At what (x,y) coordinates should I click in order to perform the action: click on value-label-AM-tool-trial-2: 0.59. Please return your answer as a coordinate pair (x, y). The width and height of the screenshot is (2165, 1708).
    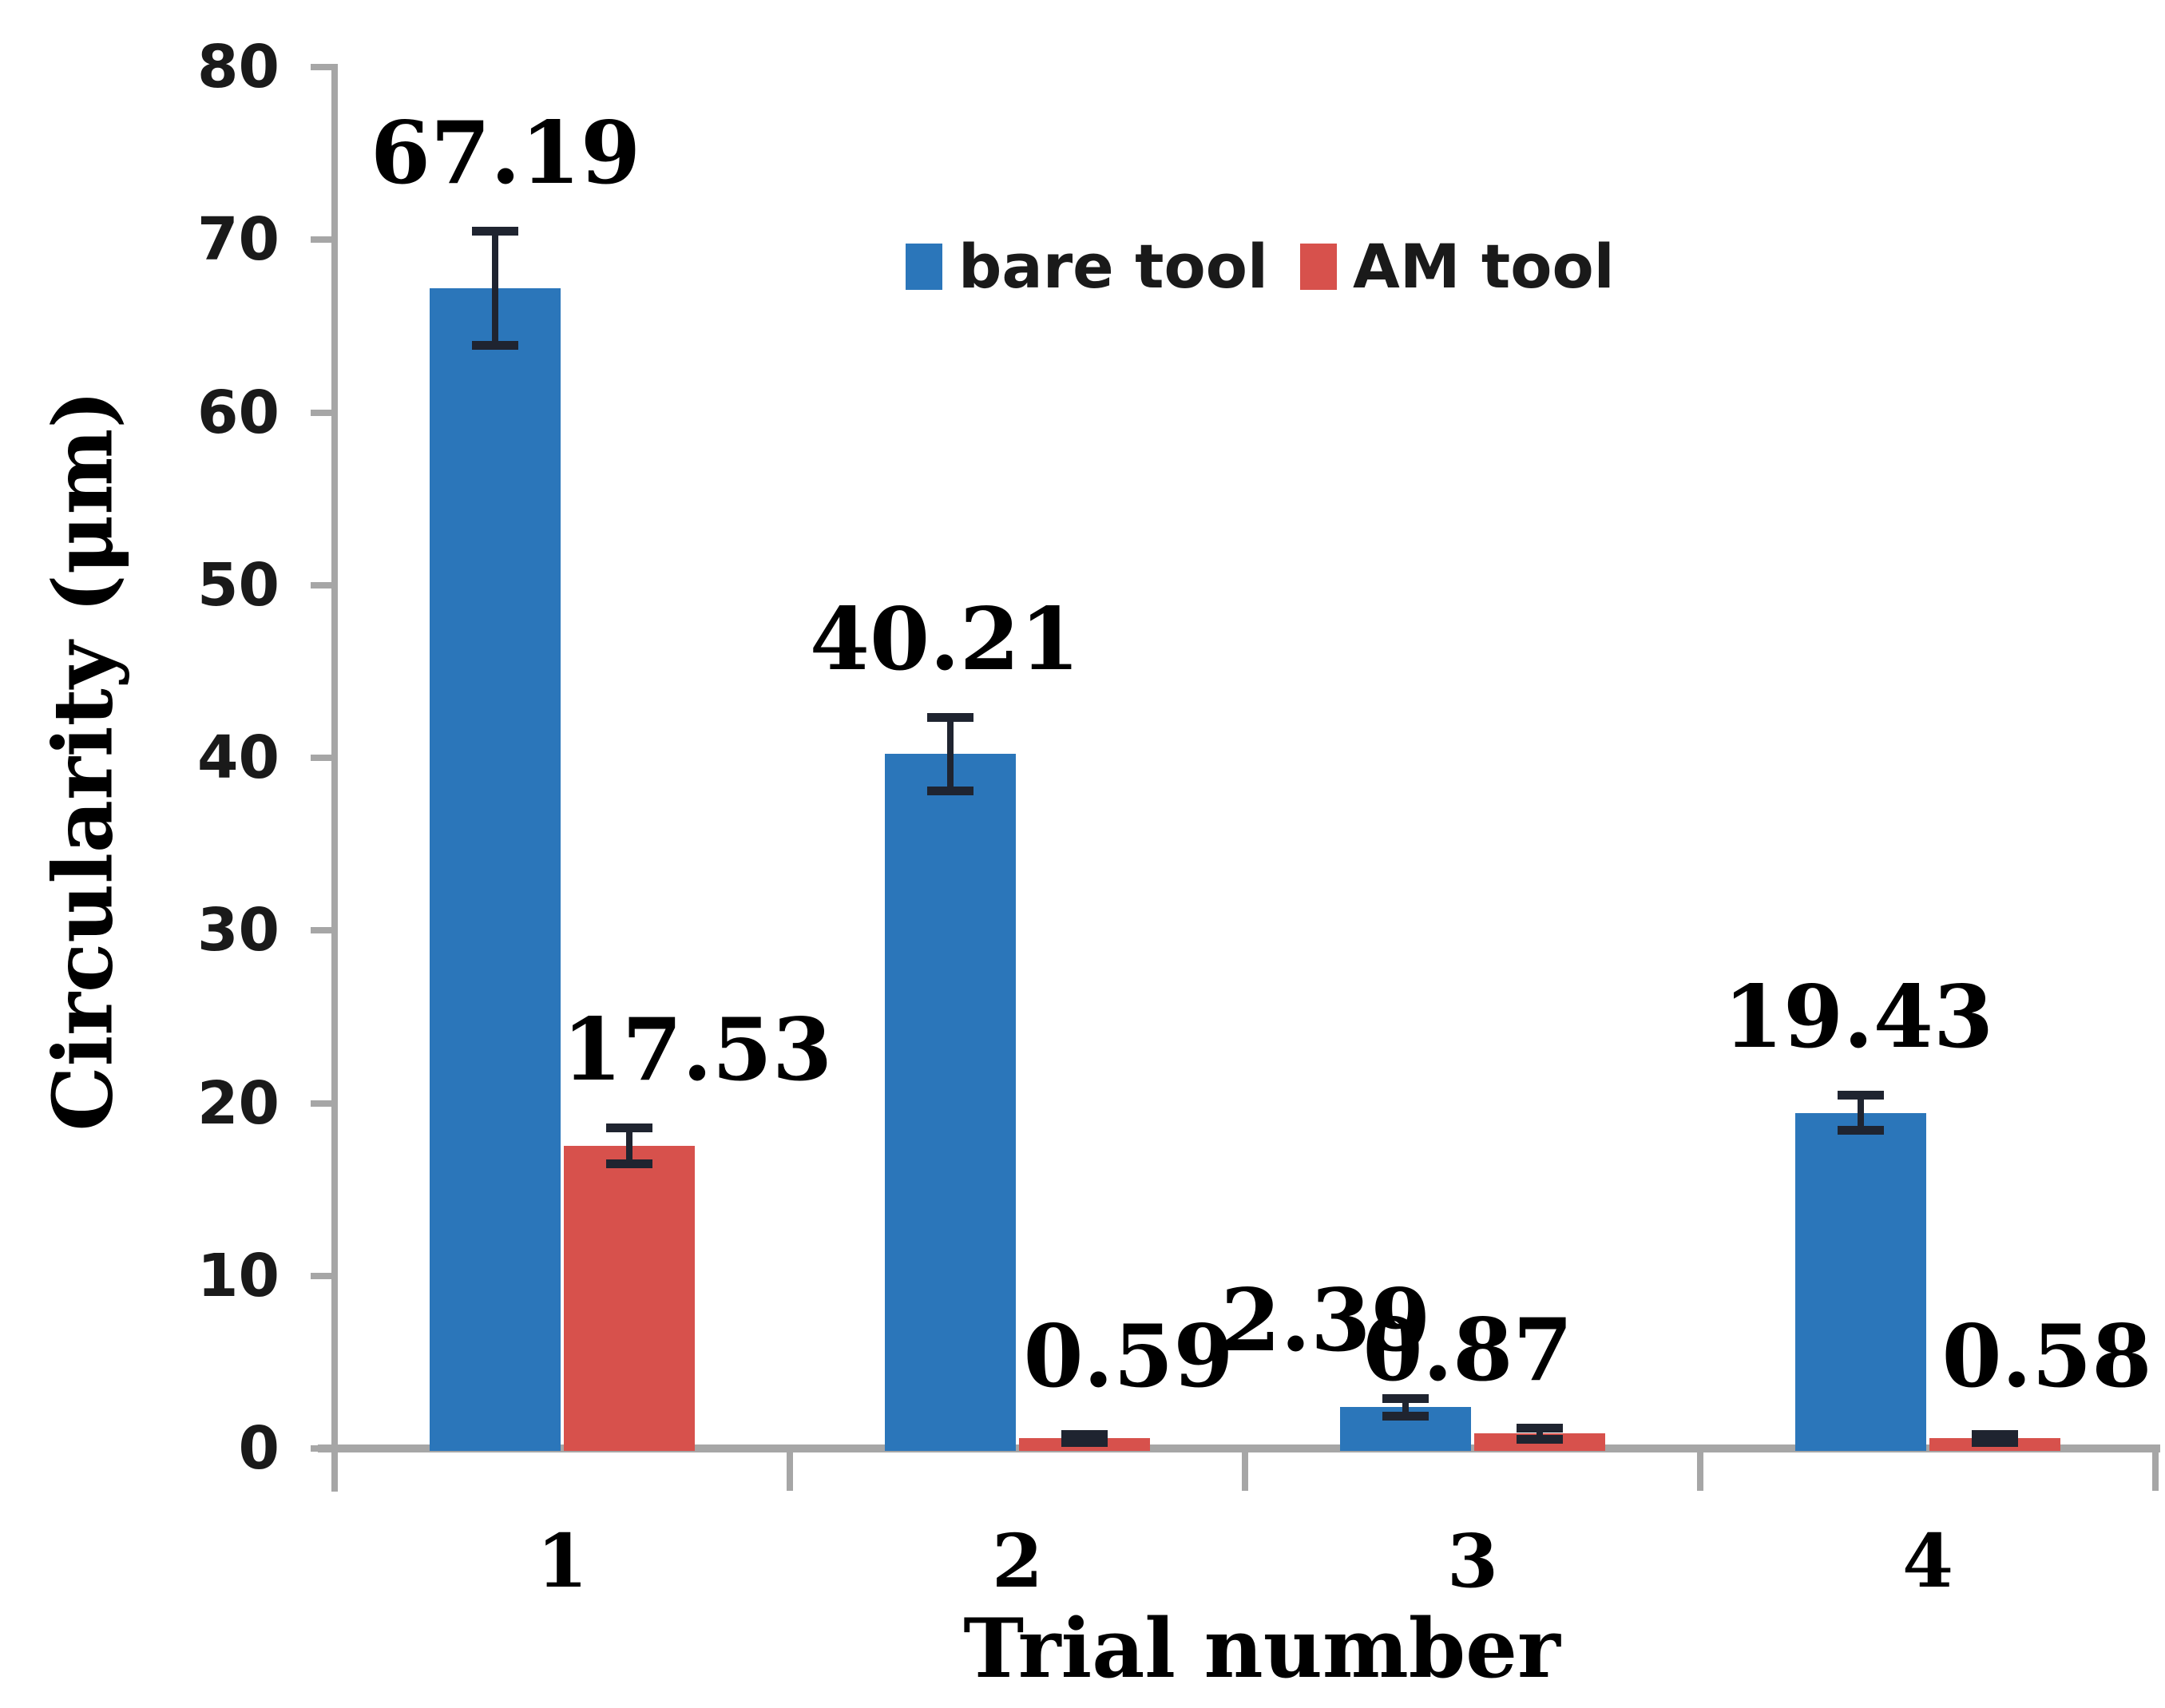
    Looking at the image, I should click on (1128, 1356).